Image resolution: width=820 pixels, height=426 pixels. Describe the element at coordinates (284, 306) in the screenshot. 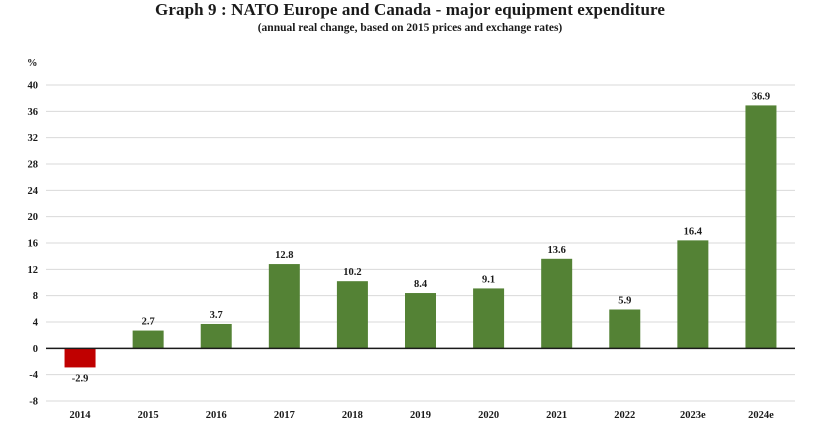

I see `bar-2017` at that location.